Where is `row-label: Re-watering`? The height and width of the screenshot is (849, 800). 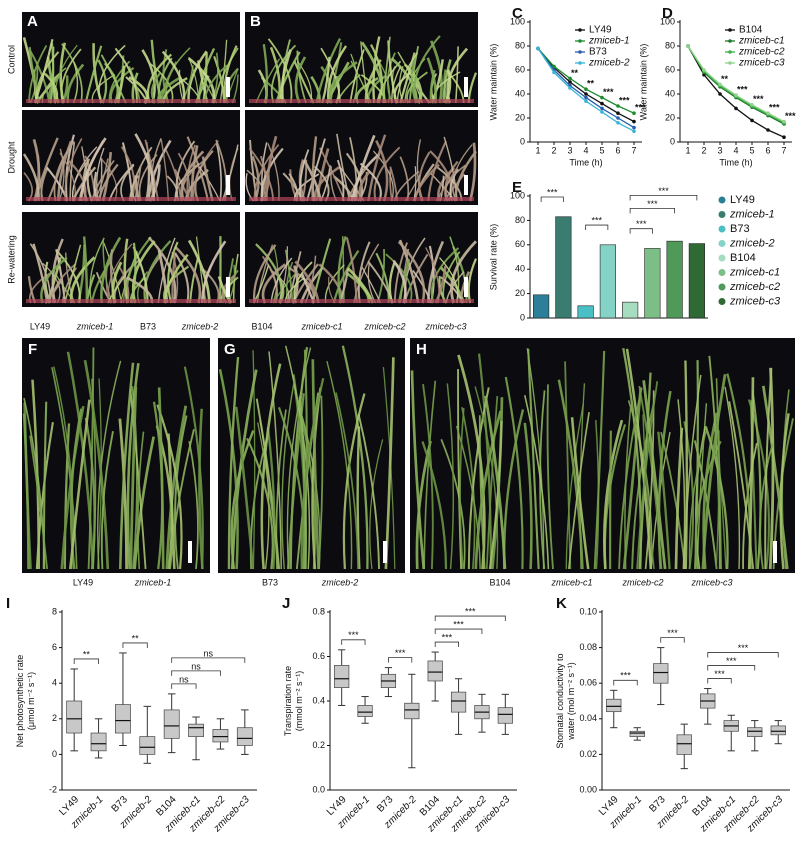 row-label: Re-watering is located at coordinates (11, 259).